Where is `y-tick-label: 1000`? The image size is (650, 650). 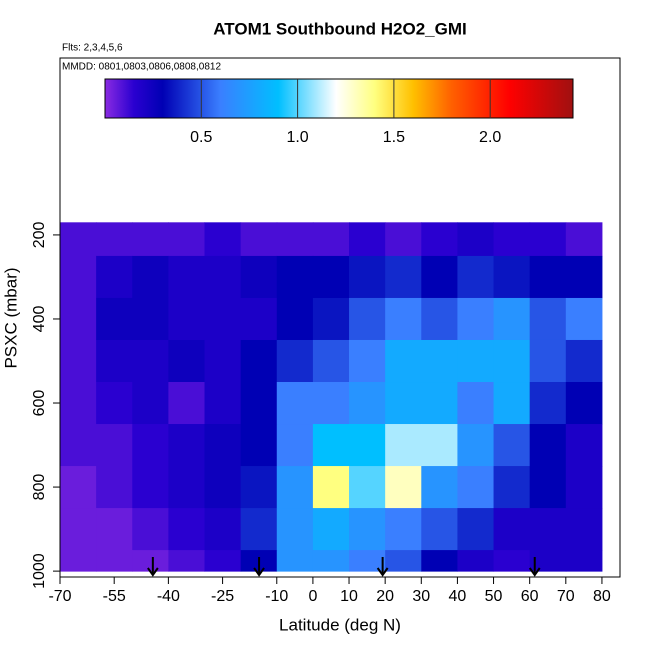 y-tick-label: 1000 is located at coordinates (39, 571).